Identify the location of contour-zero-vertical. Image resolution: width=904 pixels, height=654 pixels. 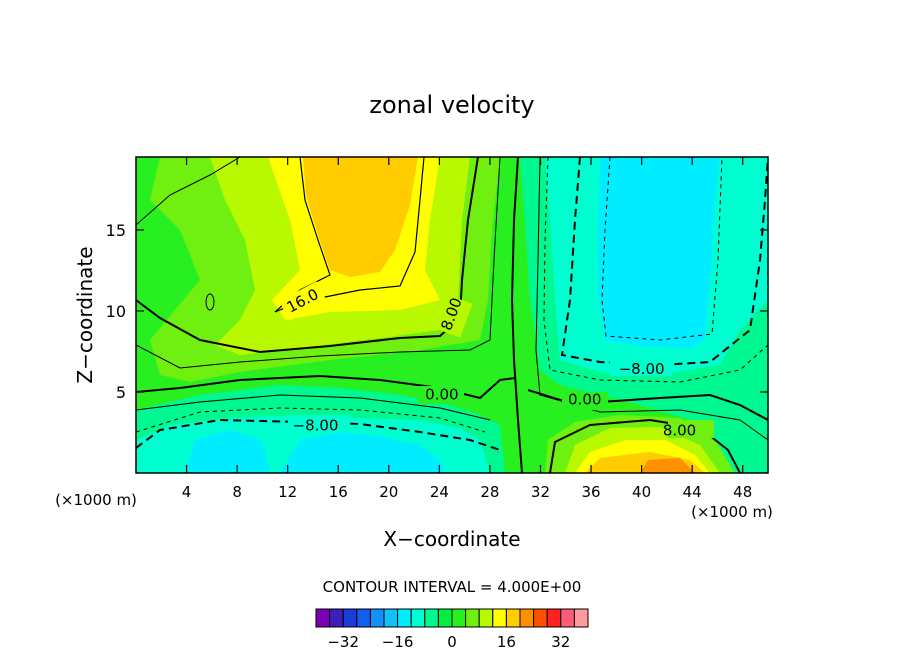
(516, 315).